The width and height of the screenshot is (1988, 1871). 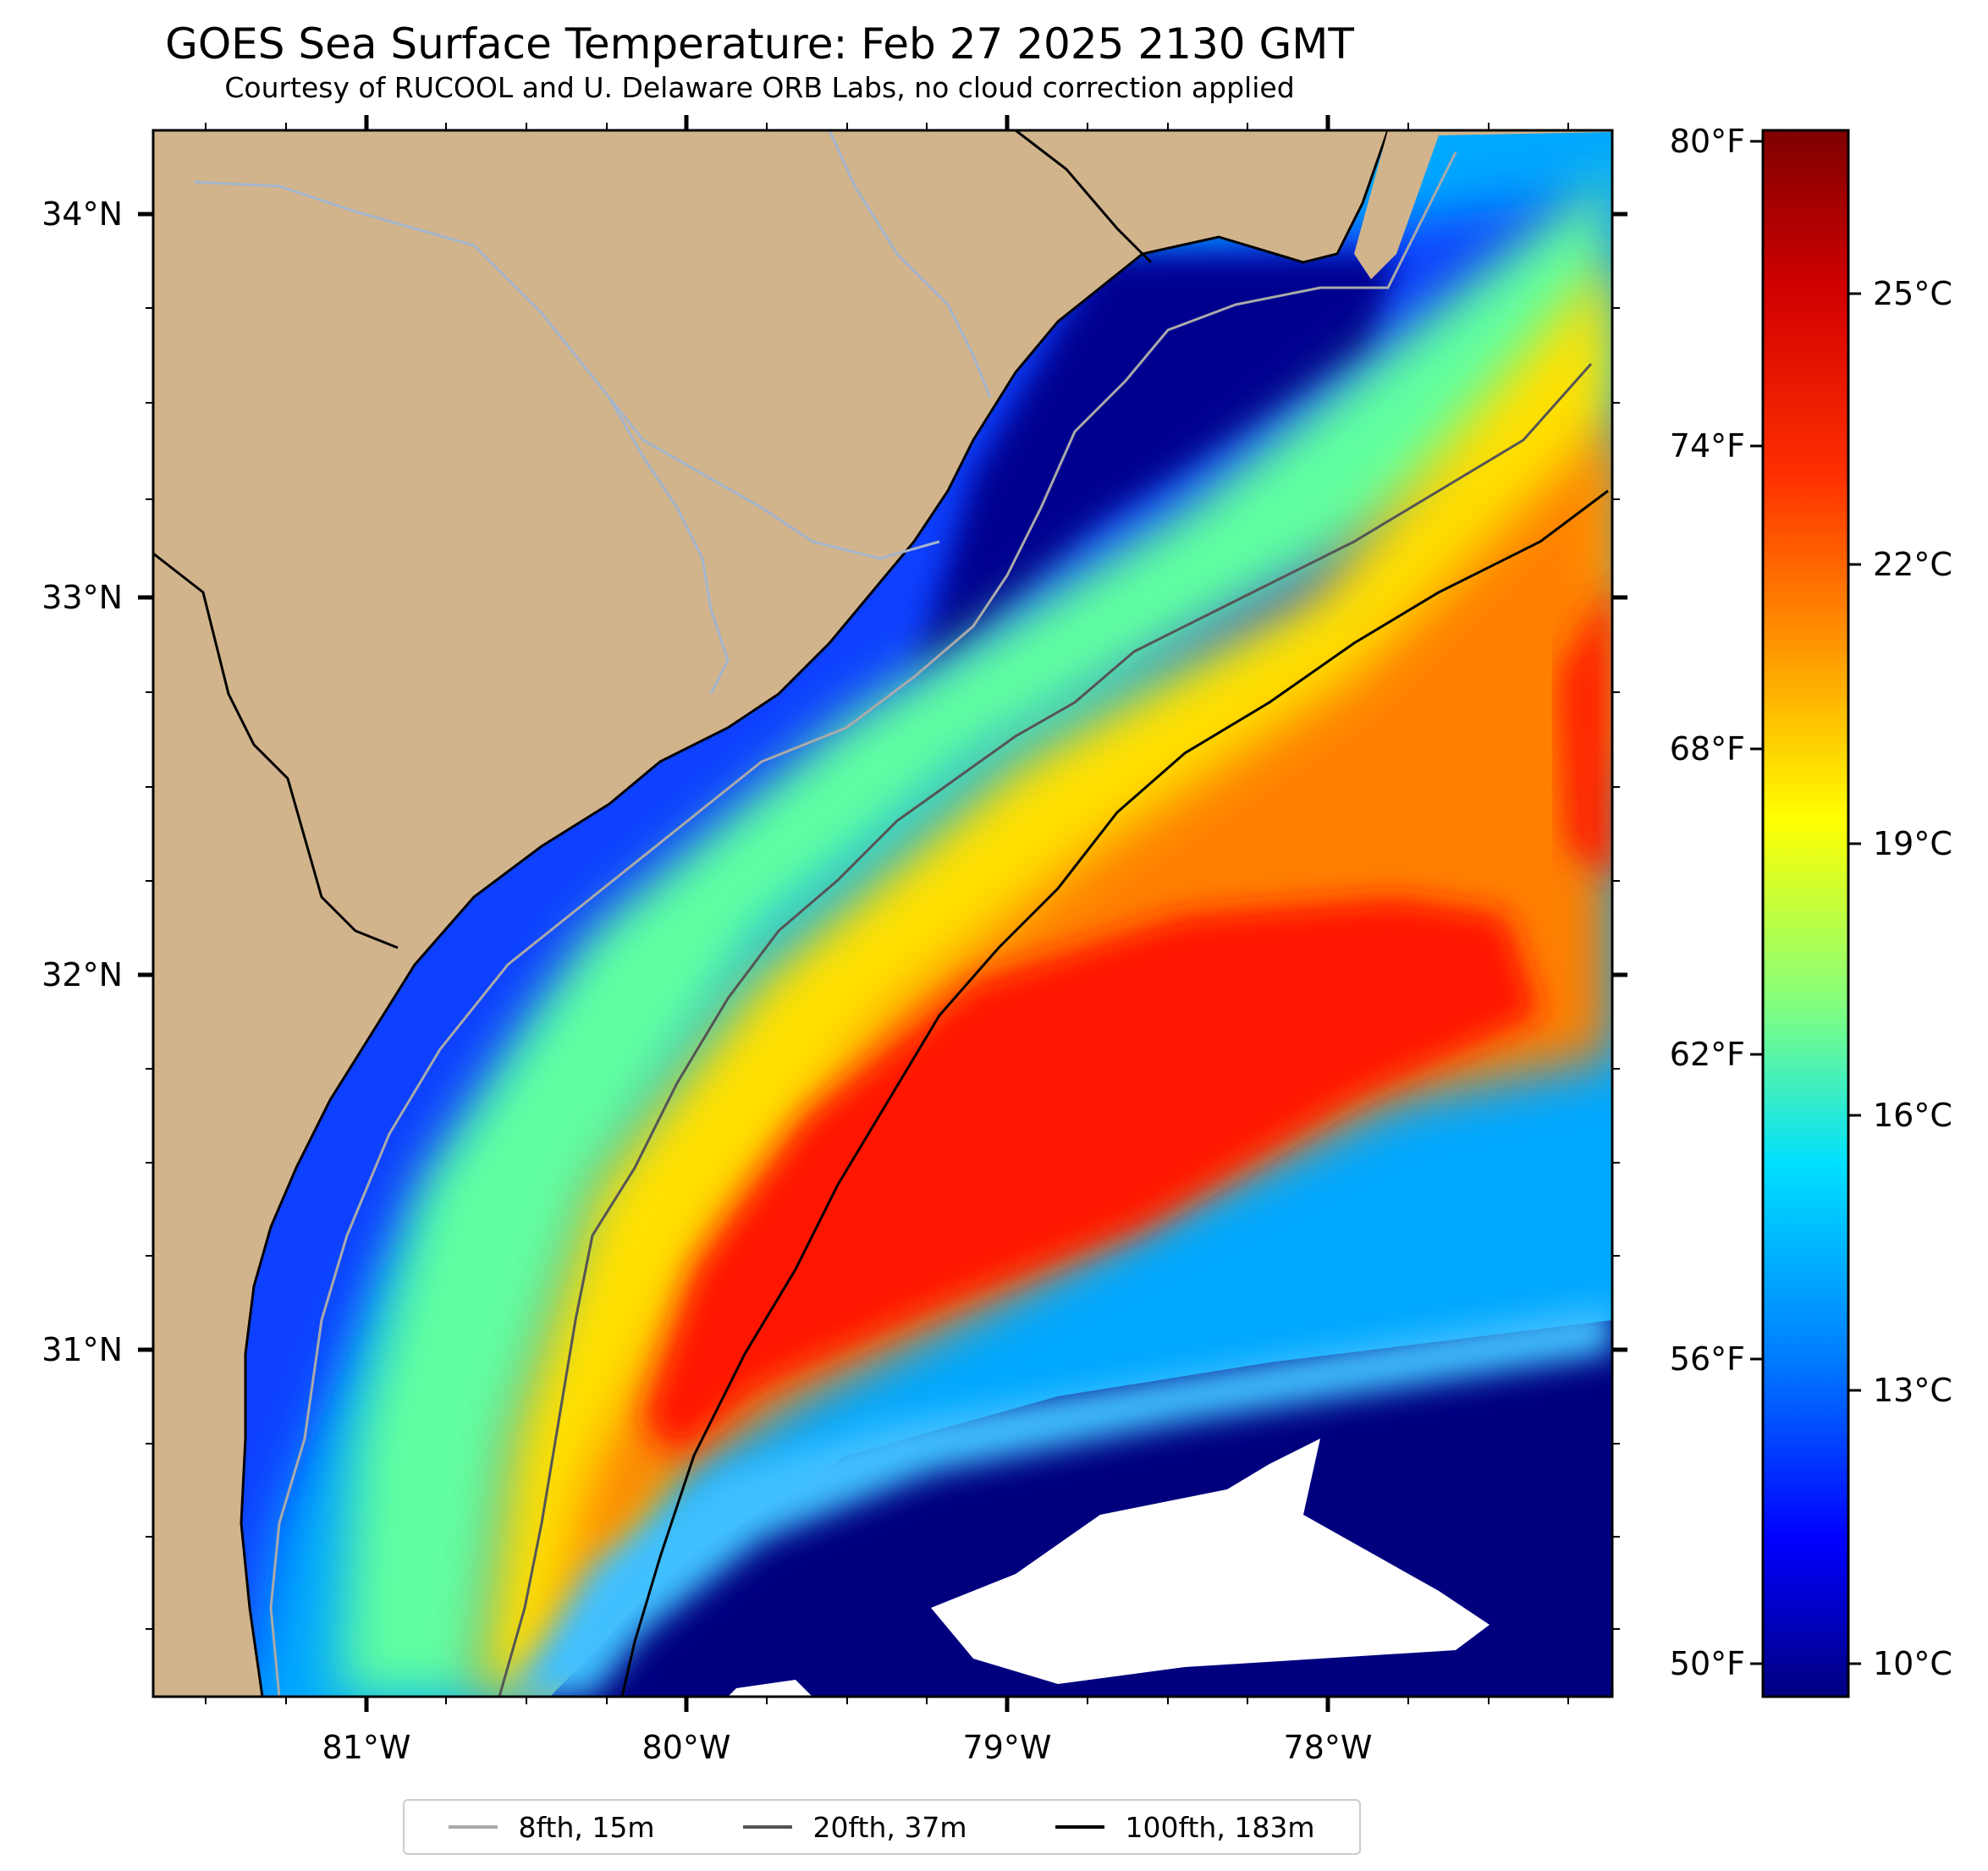 What do you see at coordinates (1912, 1390) in the screenshot?
I see `colorbar-c-label-13: 13°C` at bounding box center [1912, 1390].